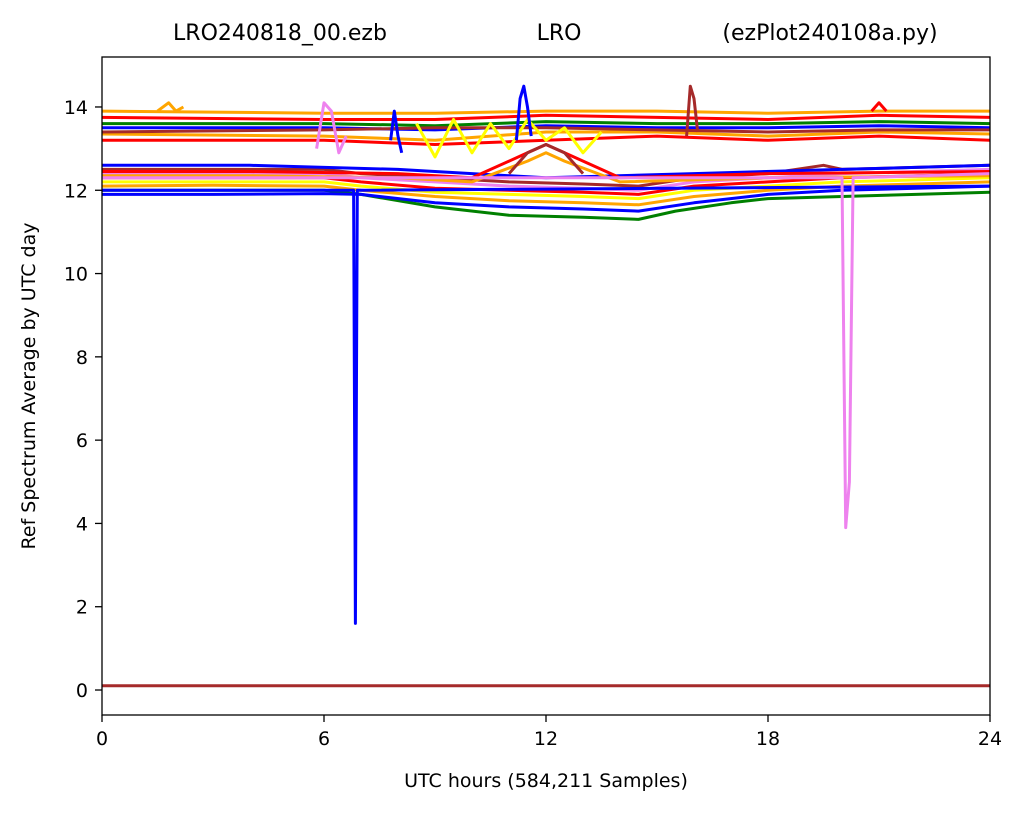 Image resolution: width=1024 pixels, height=813 pixels. Describe the element at coordinates (990, 739) in the screenshot. I see `x-tick-label: 24` at that location.